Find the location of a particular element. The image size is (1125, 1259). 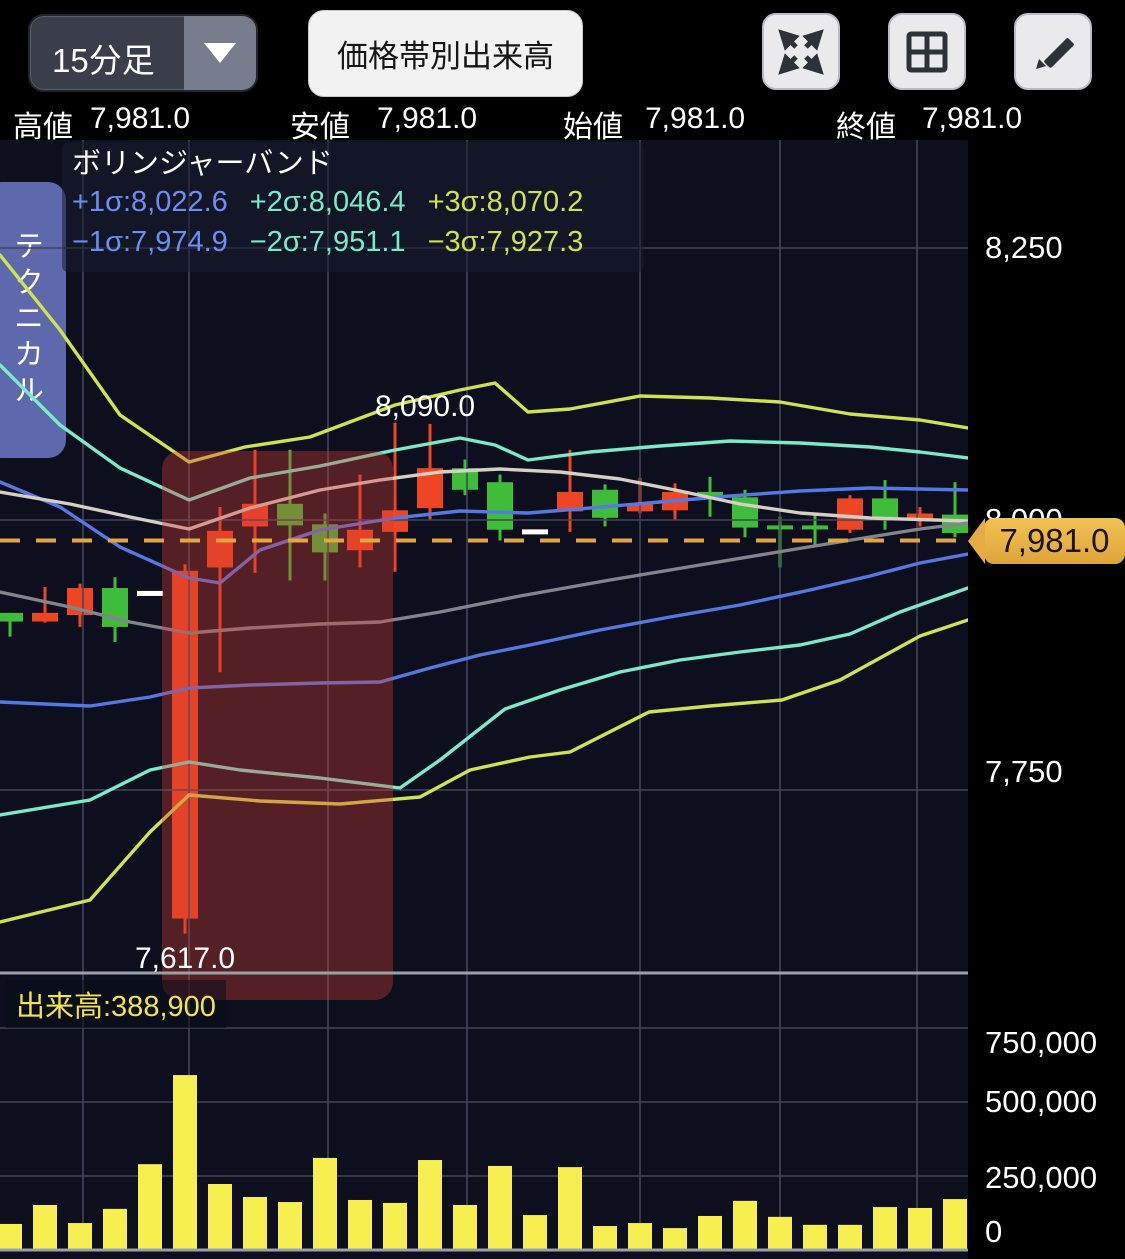

layout-grid-button is located at coordinates (927, 51).